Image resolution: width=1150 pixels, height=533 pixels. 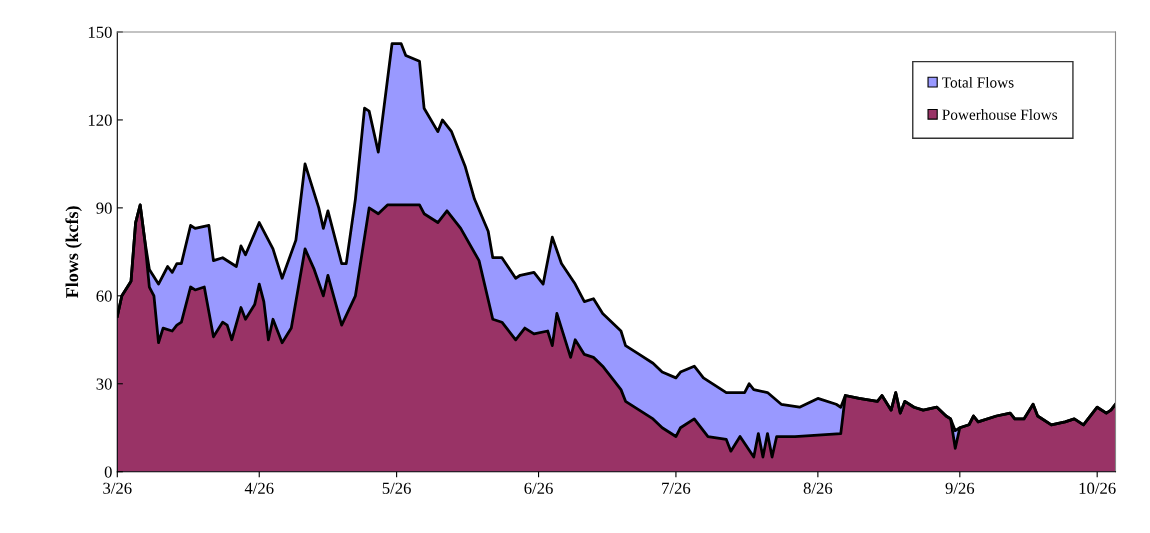 I want to click on y-tick-label: 0, so click(x=108, y=472).